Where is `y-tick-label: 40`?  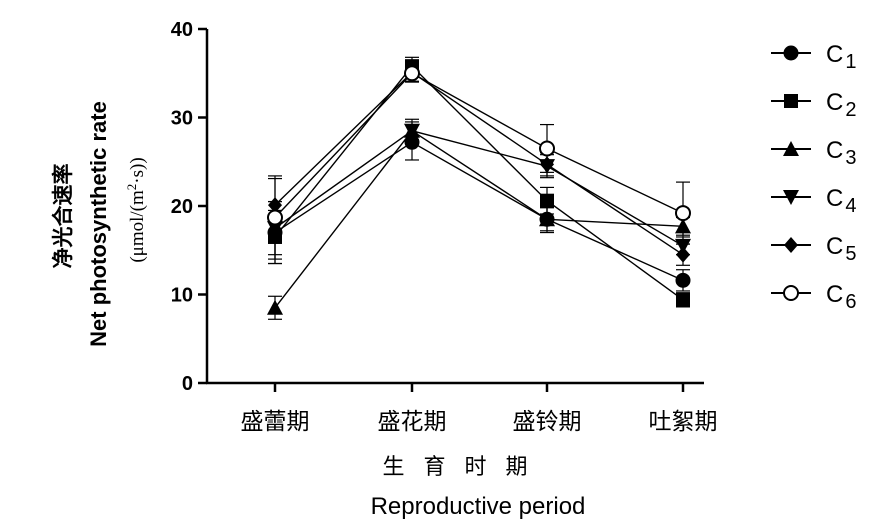
y-tick-label: 40 is located at coordinates (182, 30).